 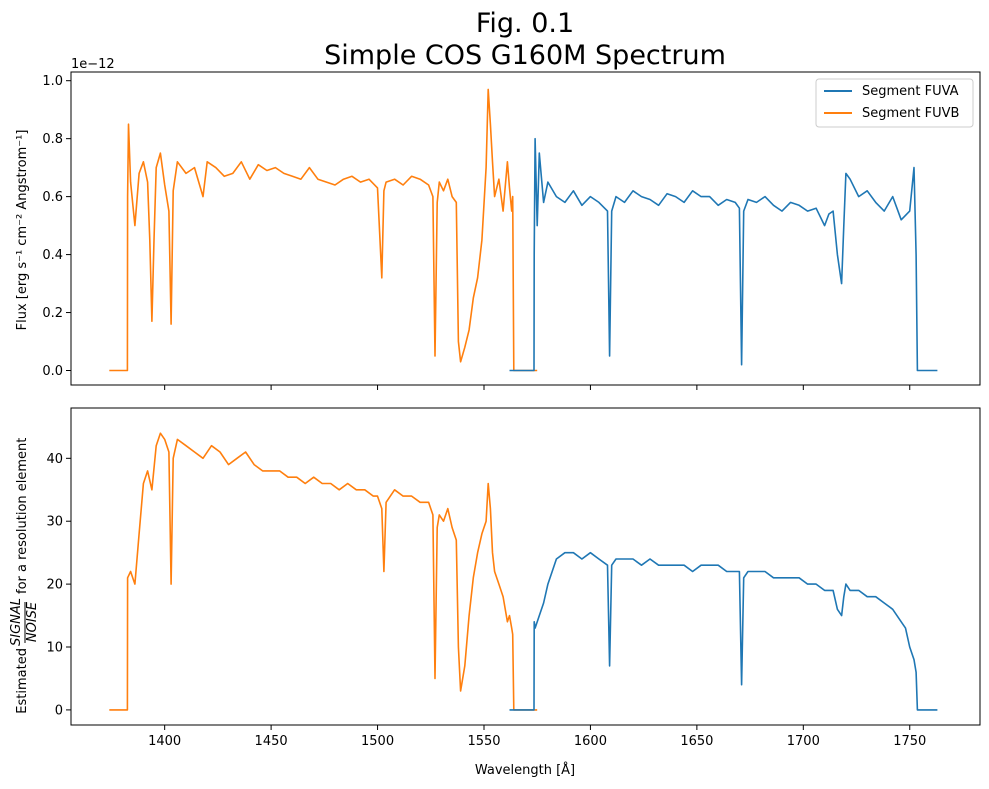 What do you see at coordinates (59, 710) in the screenshot?
I see `snr-ytick-label: 0` at bounding box center [59, 710].